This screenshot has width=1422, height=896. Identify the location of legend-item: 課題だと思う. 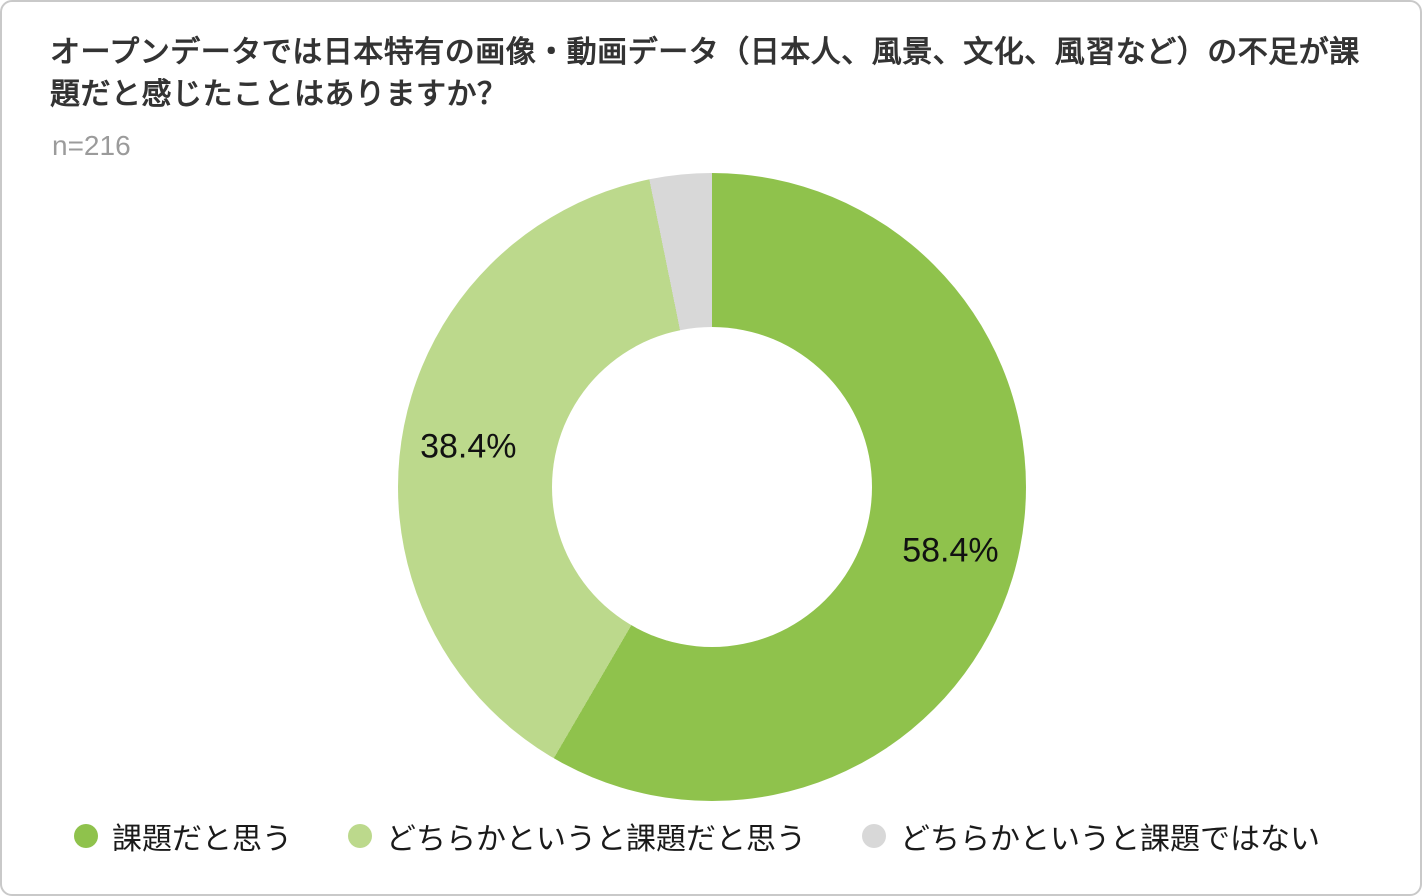
(183, 836).